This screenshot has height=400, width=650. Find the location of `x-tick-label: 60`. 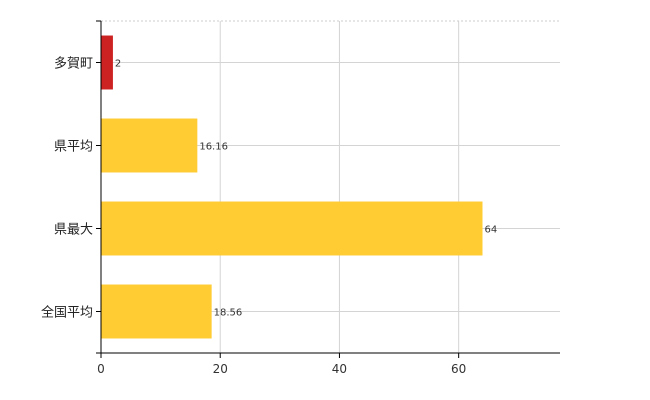

x-tick-label: 60 is located at coordinates (458, 369).